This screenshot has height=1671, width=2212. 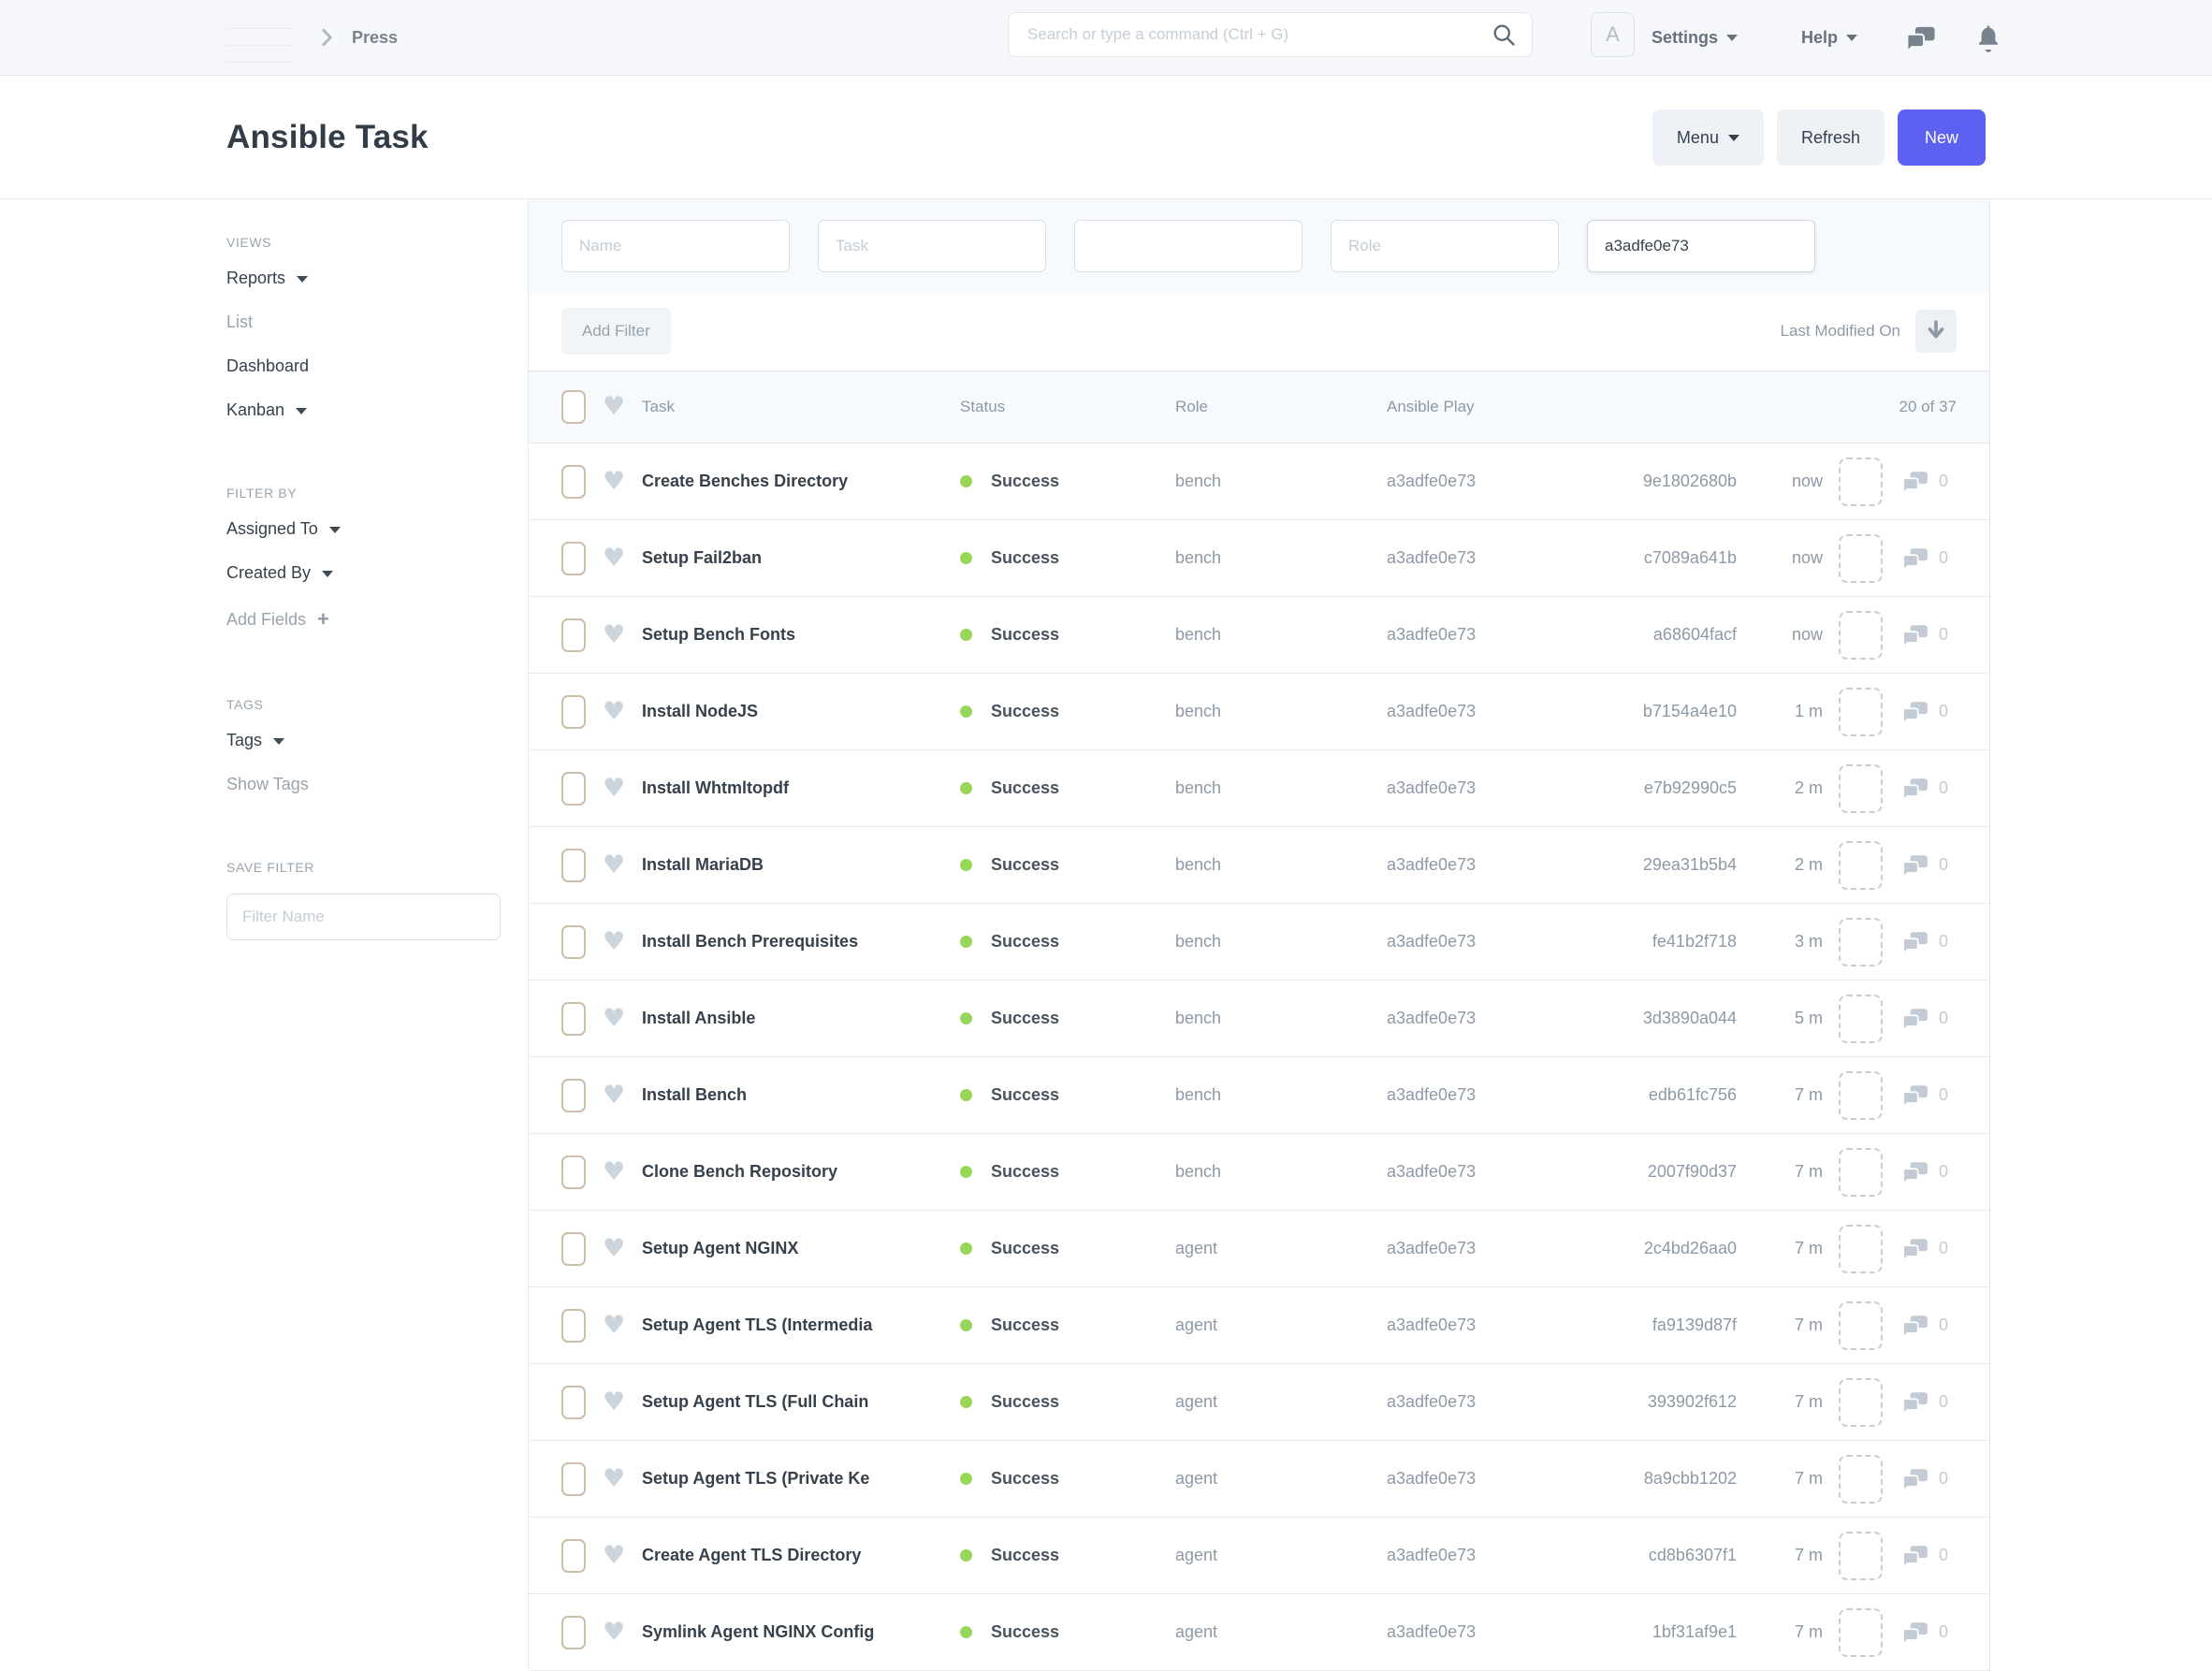 What do you see at coordinates (756, 1478) in the screenshot?
I see `task-name-link: Setup Agent TLS (Private Ke` at bounding box center [756, 1478].